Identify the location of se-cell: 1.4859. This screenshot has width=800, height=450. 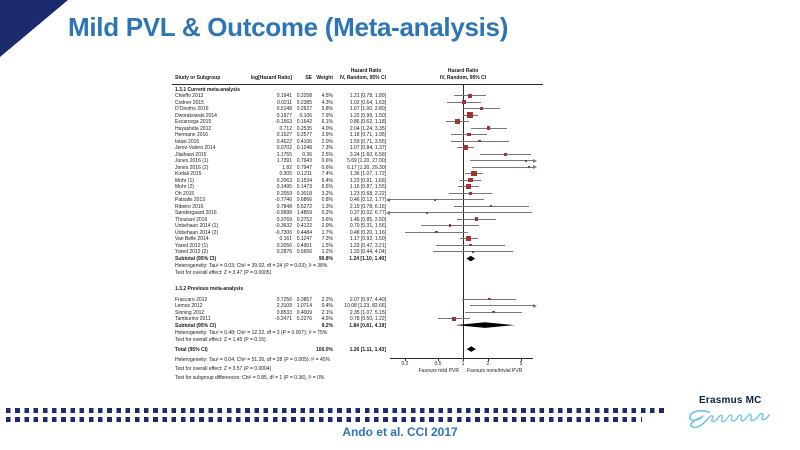
(304, 213).